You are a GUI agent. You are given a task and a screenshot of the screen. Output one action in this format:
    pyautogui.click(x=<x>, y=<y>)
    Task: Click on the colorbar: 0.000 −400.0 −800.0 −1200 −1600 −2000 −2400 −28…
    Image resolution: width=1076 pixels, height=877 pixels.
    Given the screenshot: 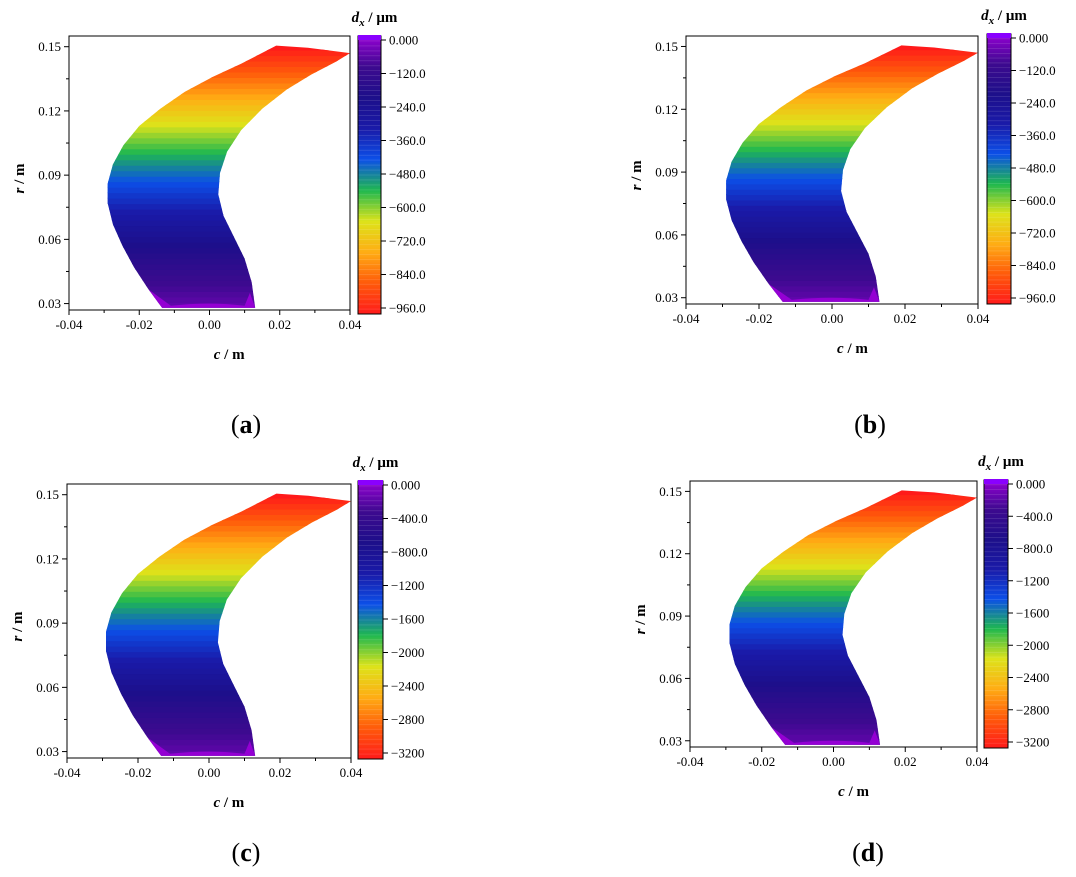 What is the action you would take?
    pyautogui.click(x=390, y=608)
    